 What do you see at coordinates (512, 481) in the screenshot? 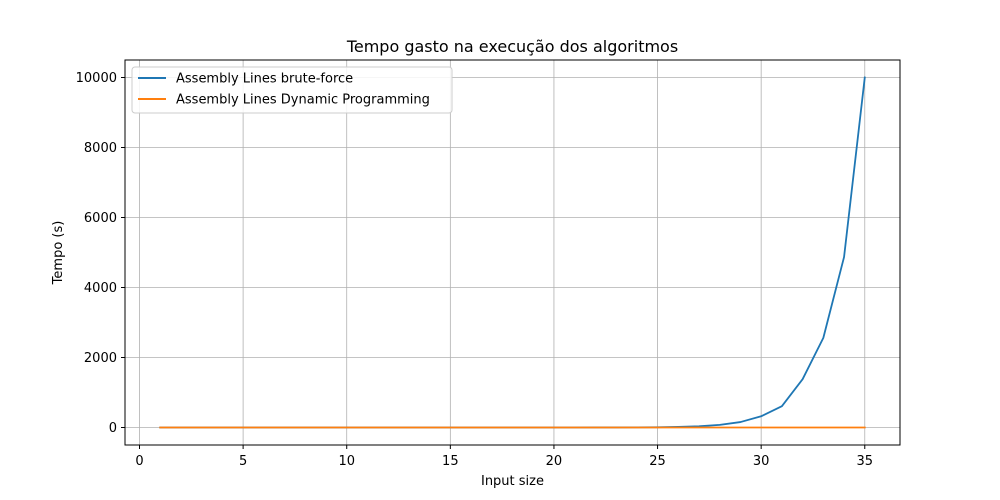
I see `x-axis-label: Input size` at bounding box center [512, 481].